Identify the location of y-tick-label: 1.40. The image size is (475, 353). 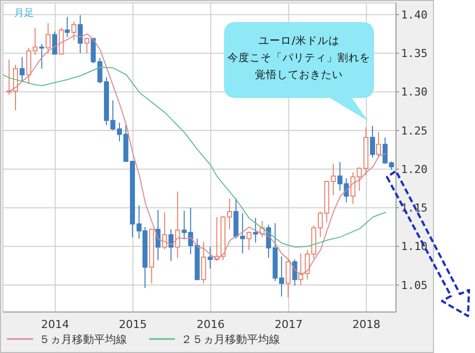
(414, 15).